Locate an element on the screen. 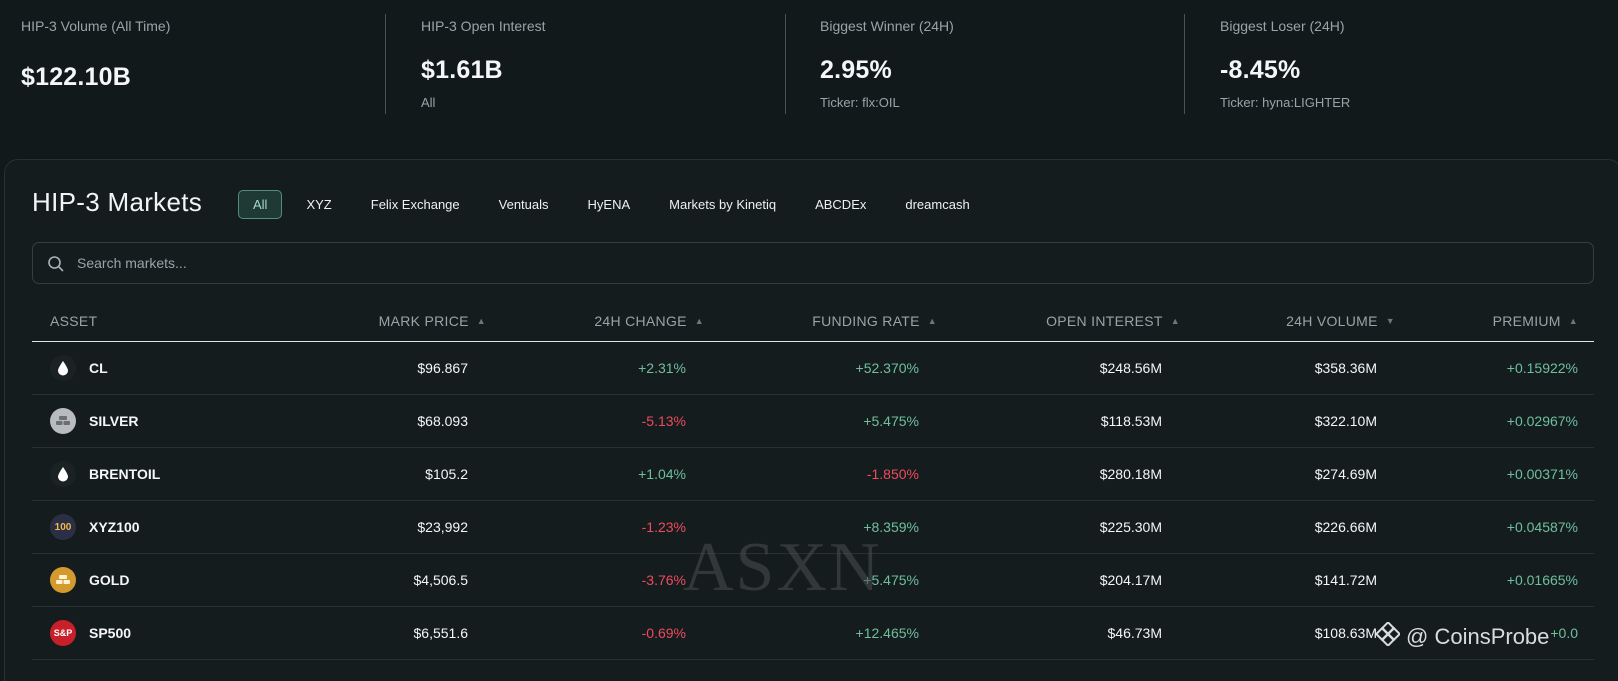 This screenshot has width=1618, height=681. open-interest: $118.53M is located at coordinates (1131, 421).